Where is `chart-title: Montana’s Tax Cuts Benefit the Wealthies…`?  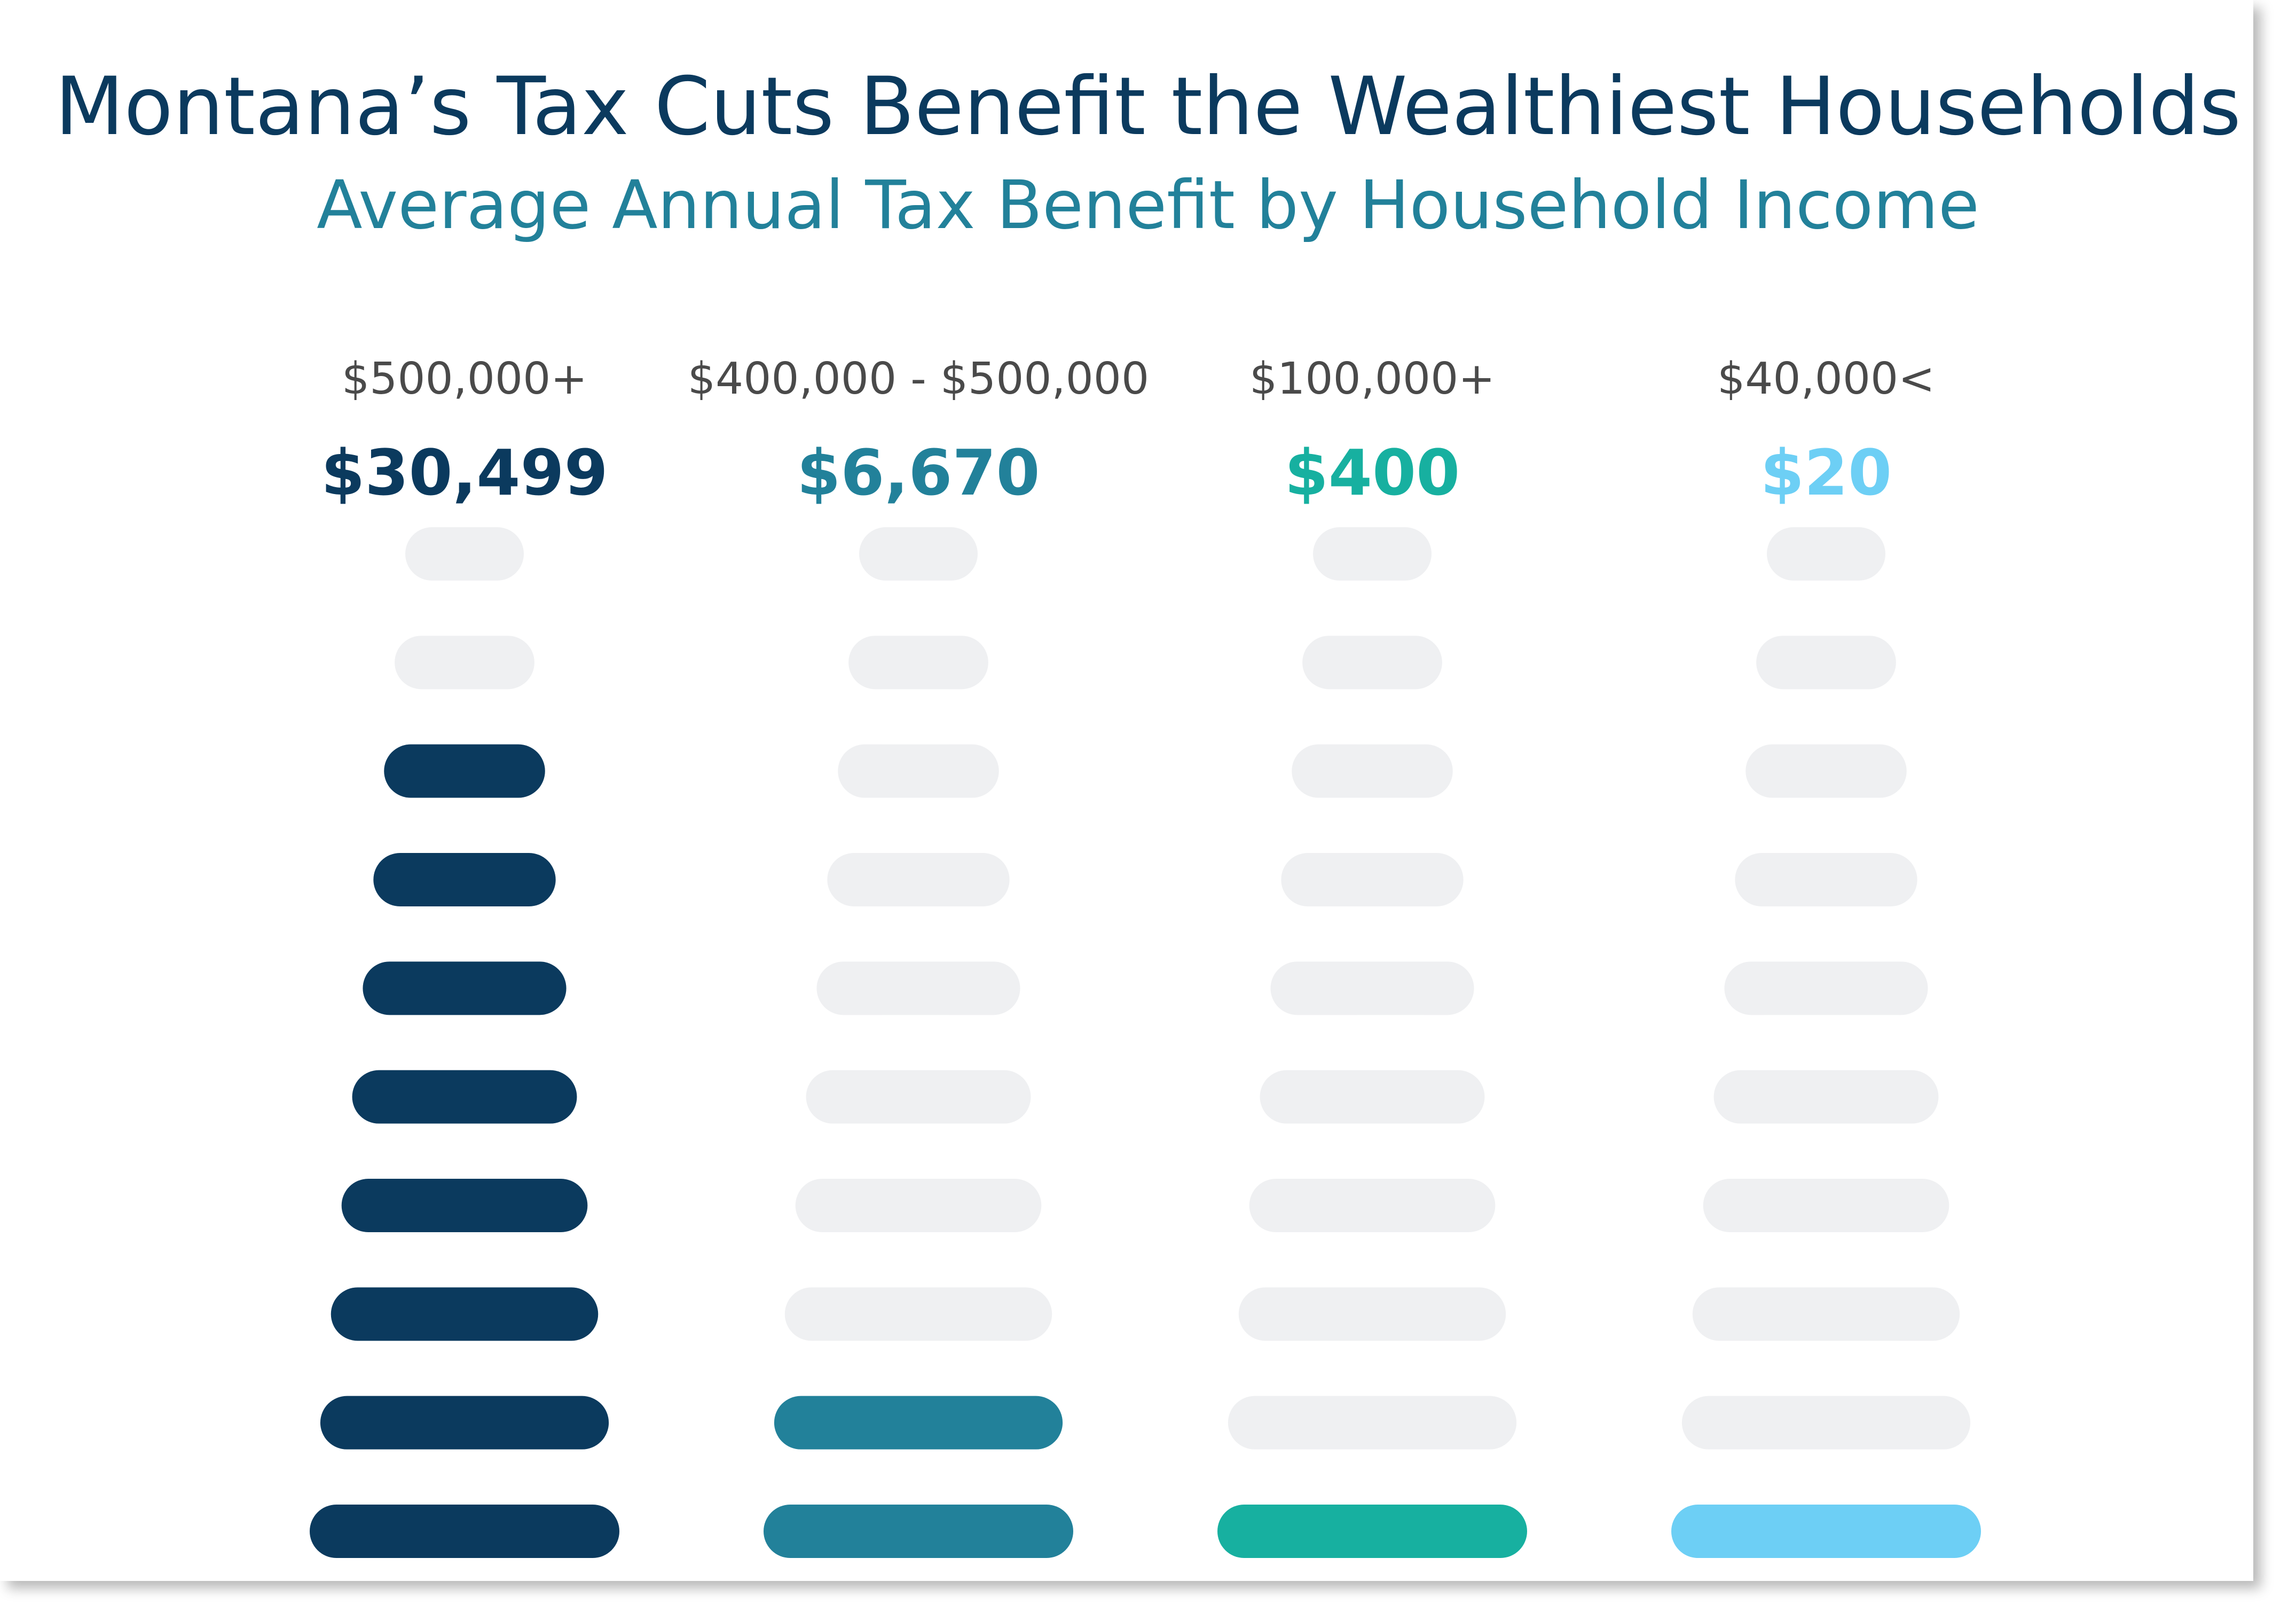 chart-title: Montana’s Tax Cuts Benefit the Wealthies… is located at coordinates (1148, 106).